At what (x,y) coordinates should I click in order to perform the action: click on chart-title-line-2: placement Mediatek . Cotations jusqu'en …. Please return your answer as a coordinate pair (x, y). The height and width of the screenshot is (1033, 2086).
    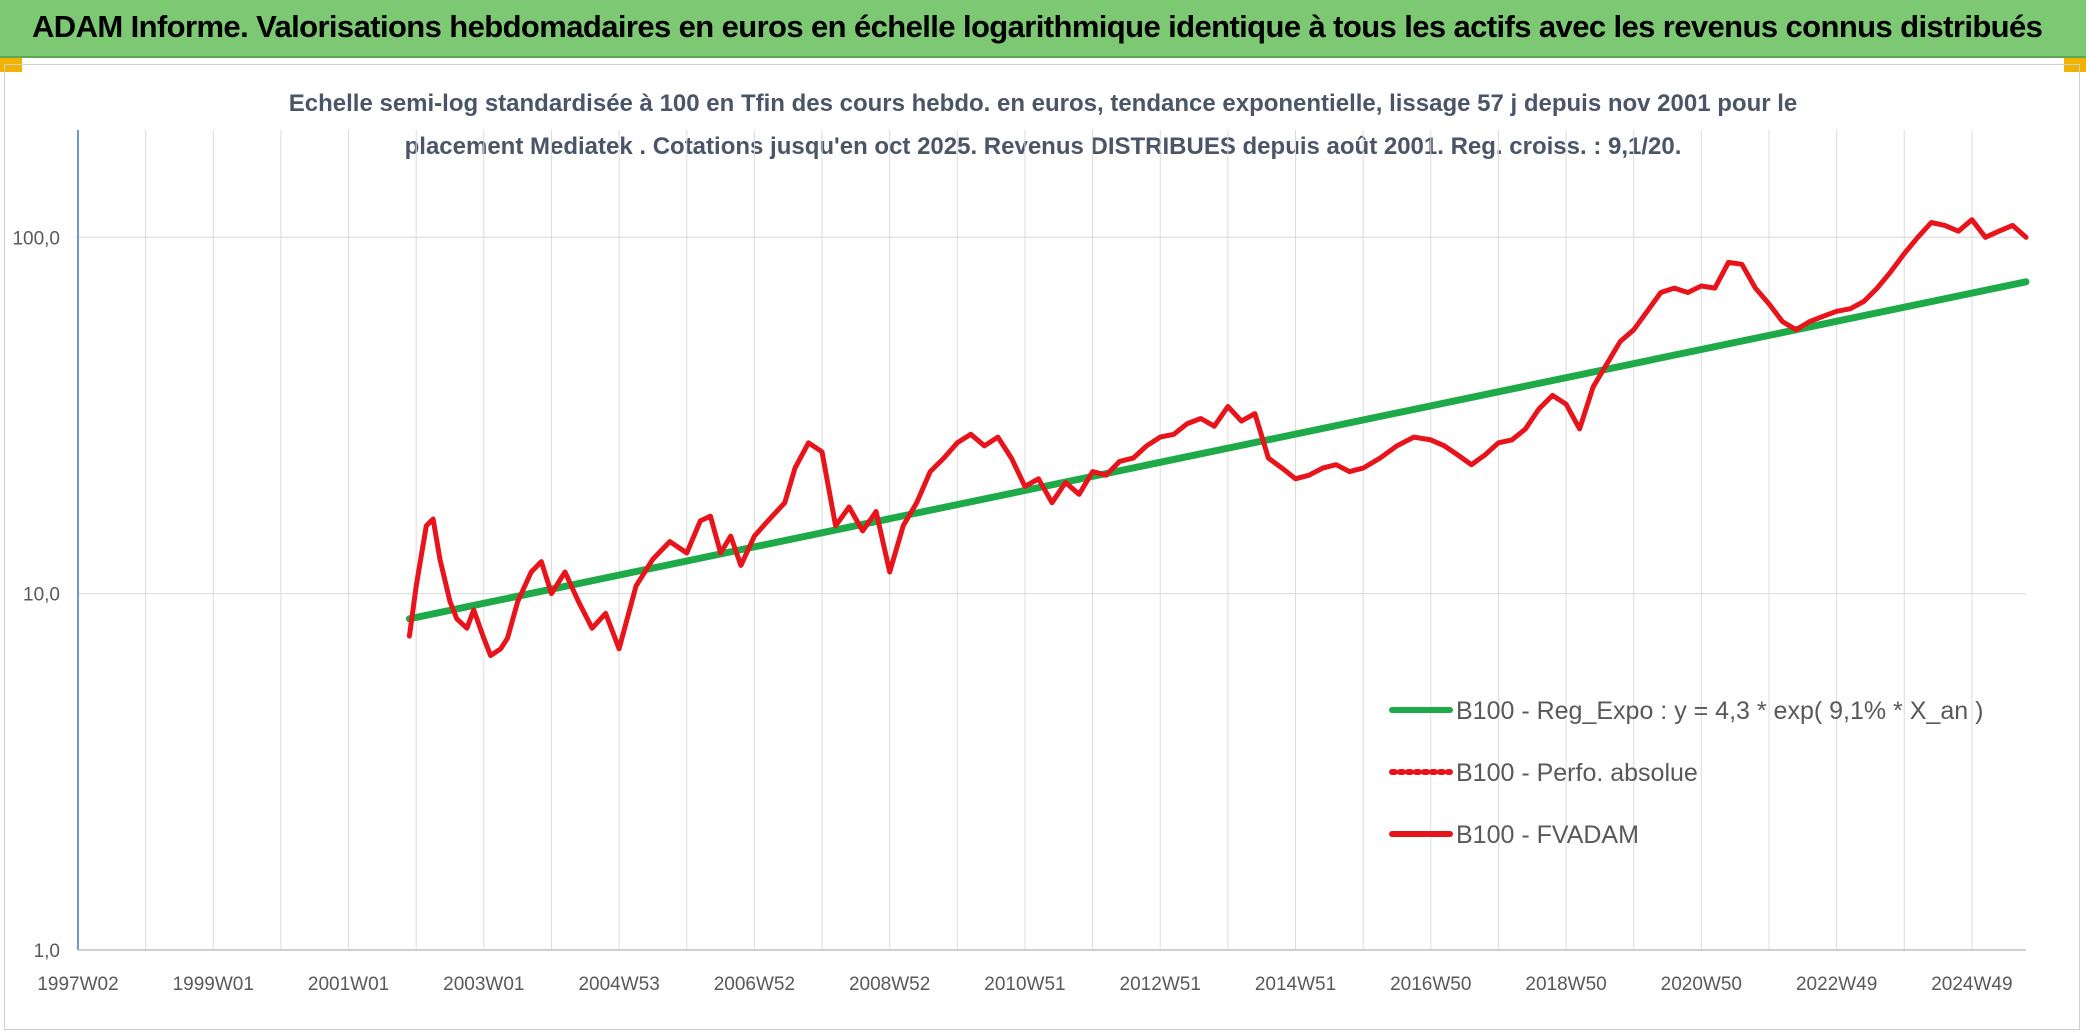
    Looking at the image, I should click on (1043, 146).